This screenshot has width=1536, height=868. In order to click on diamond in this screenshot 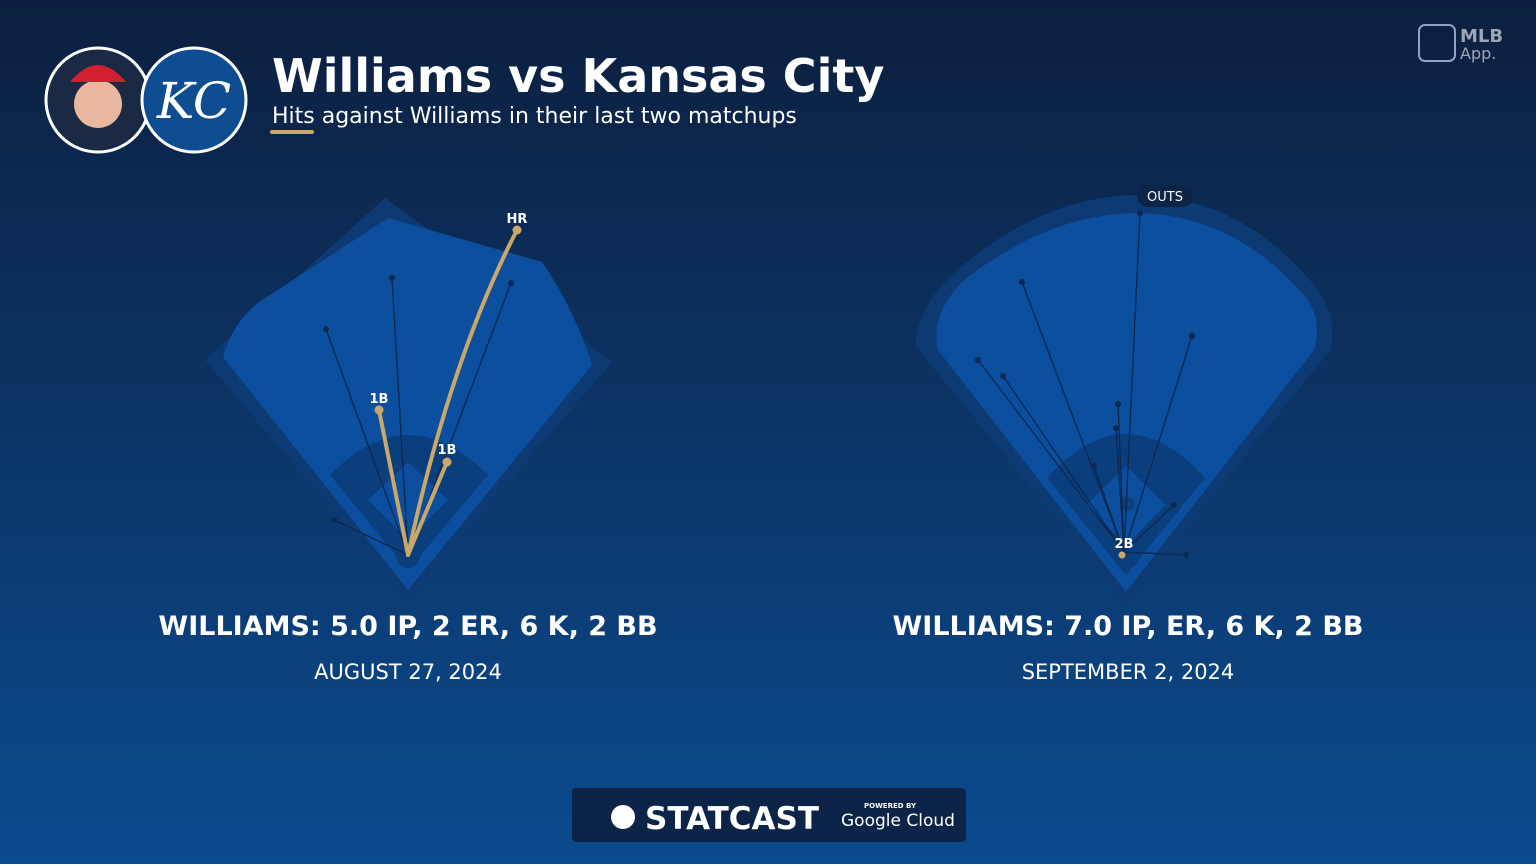, I will do `click(408, 501)`.